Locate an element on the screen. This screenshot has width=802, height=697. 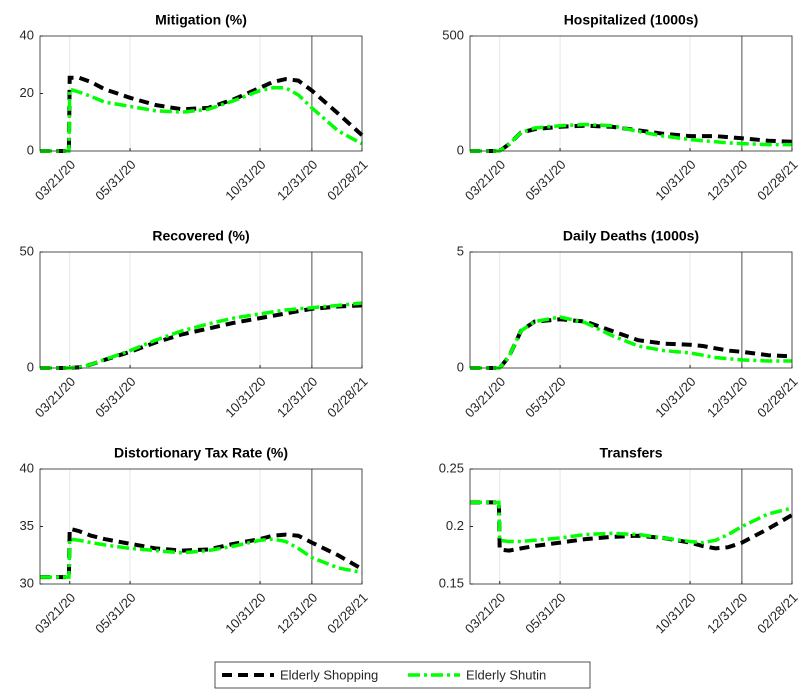
legend-box is located at coordinates (402, 675).